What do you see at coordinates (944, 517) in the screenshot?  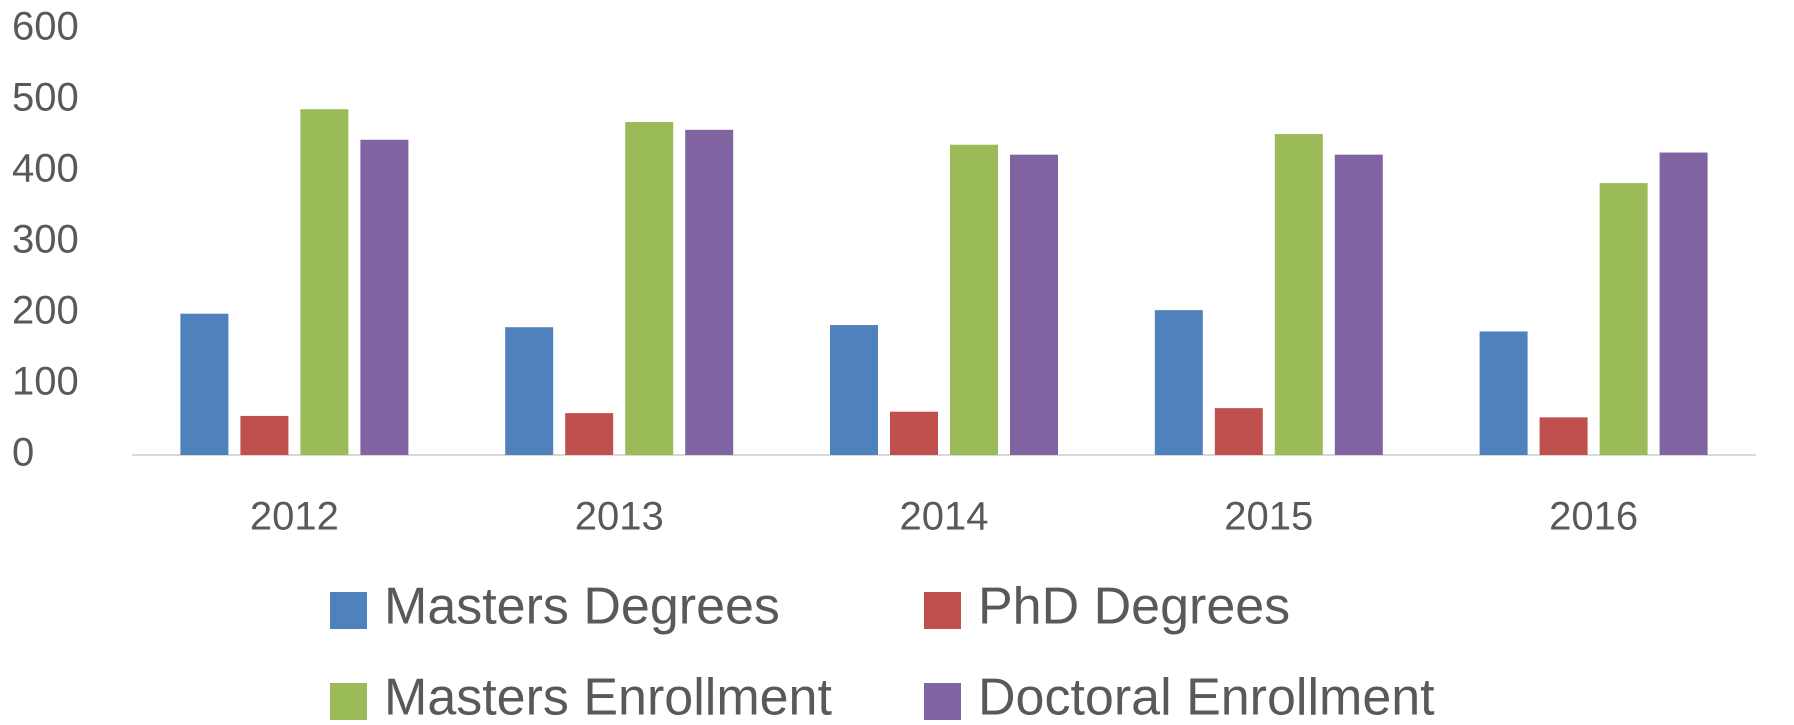 I see `x-tick-label: 2014` at bounding box center [944, 517].